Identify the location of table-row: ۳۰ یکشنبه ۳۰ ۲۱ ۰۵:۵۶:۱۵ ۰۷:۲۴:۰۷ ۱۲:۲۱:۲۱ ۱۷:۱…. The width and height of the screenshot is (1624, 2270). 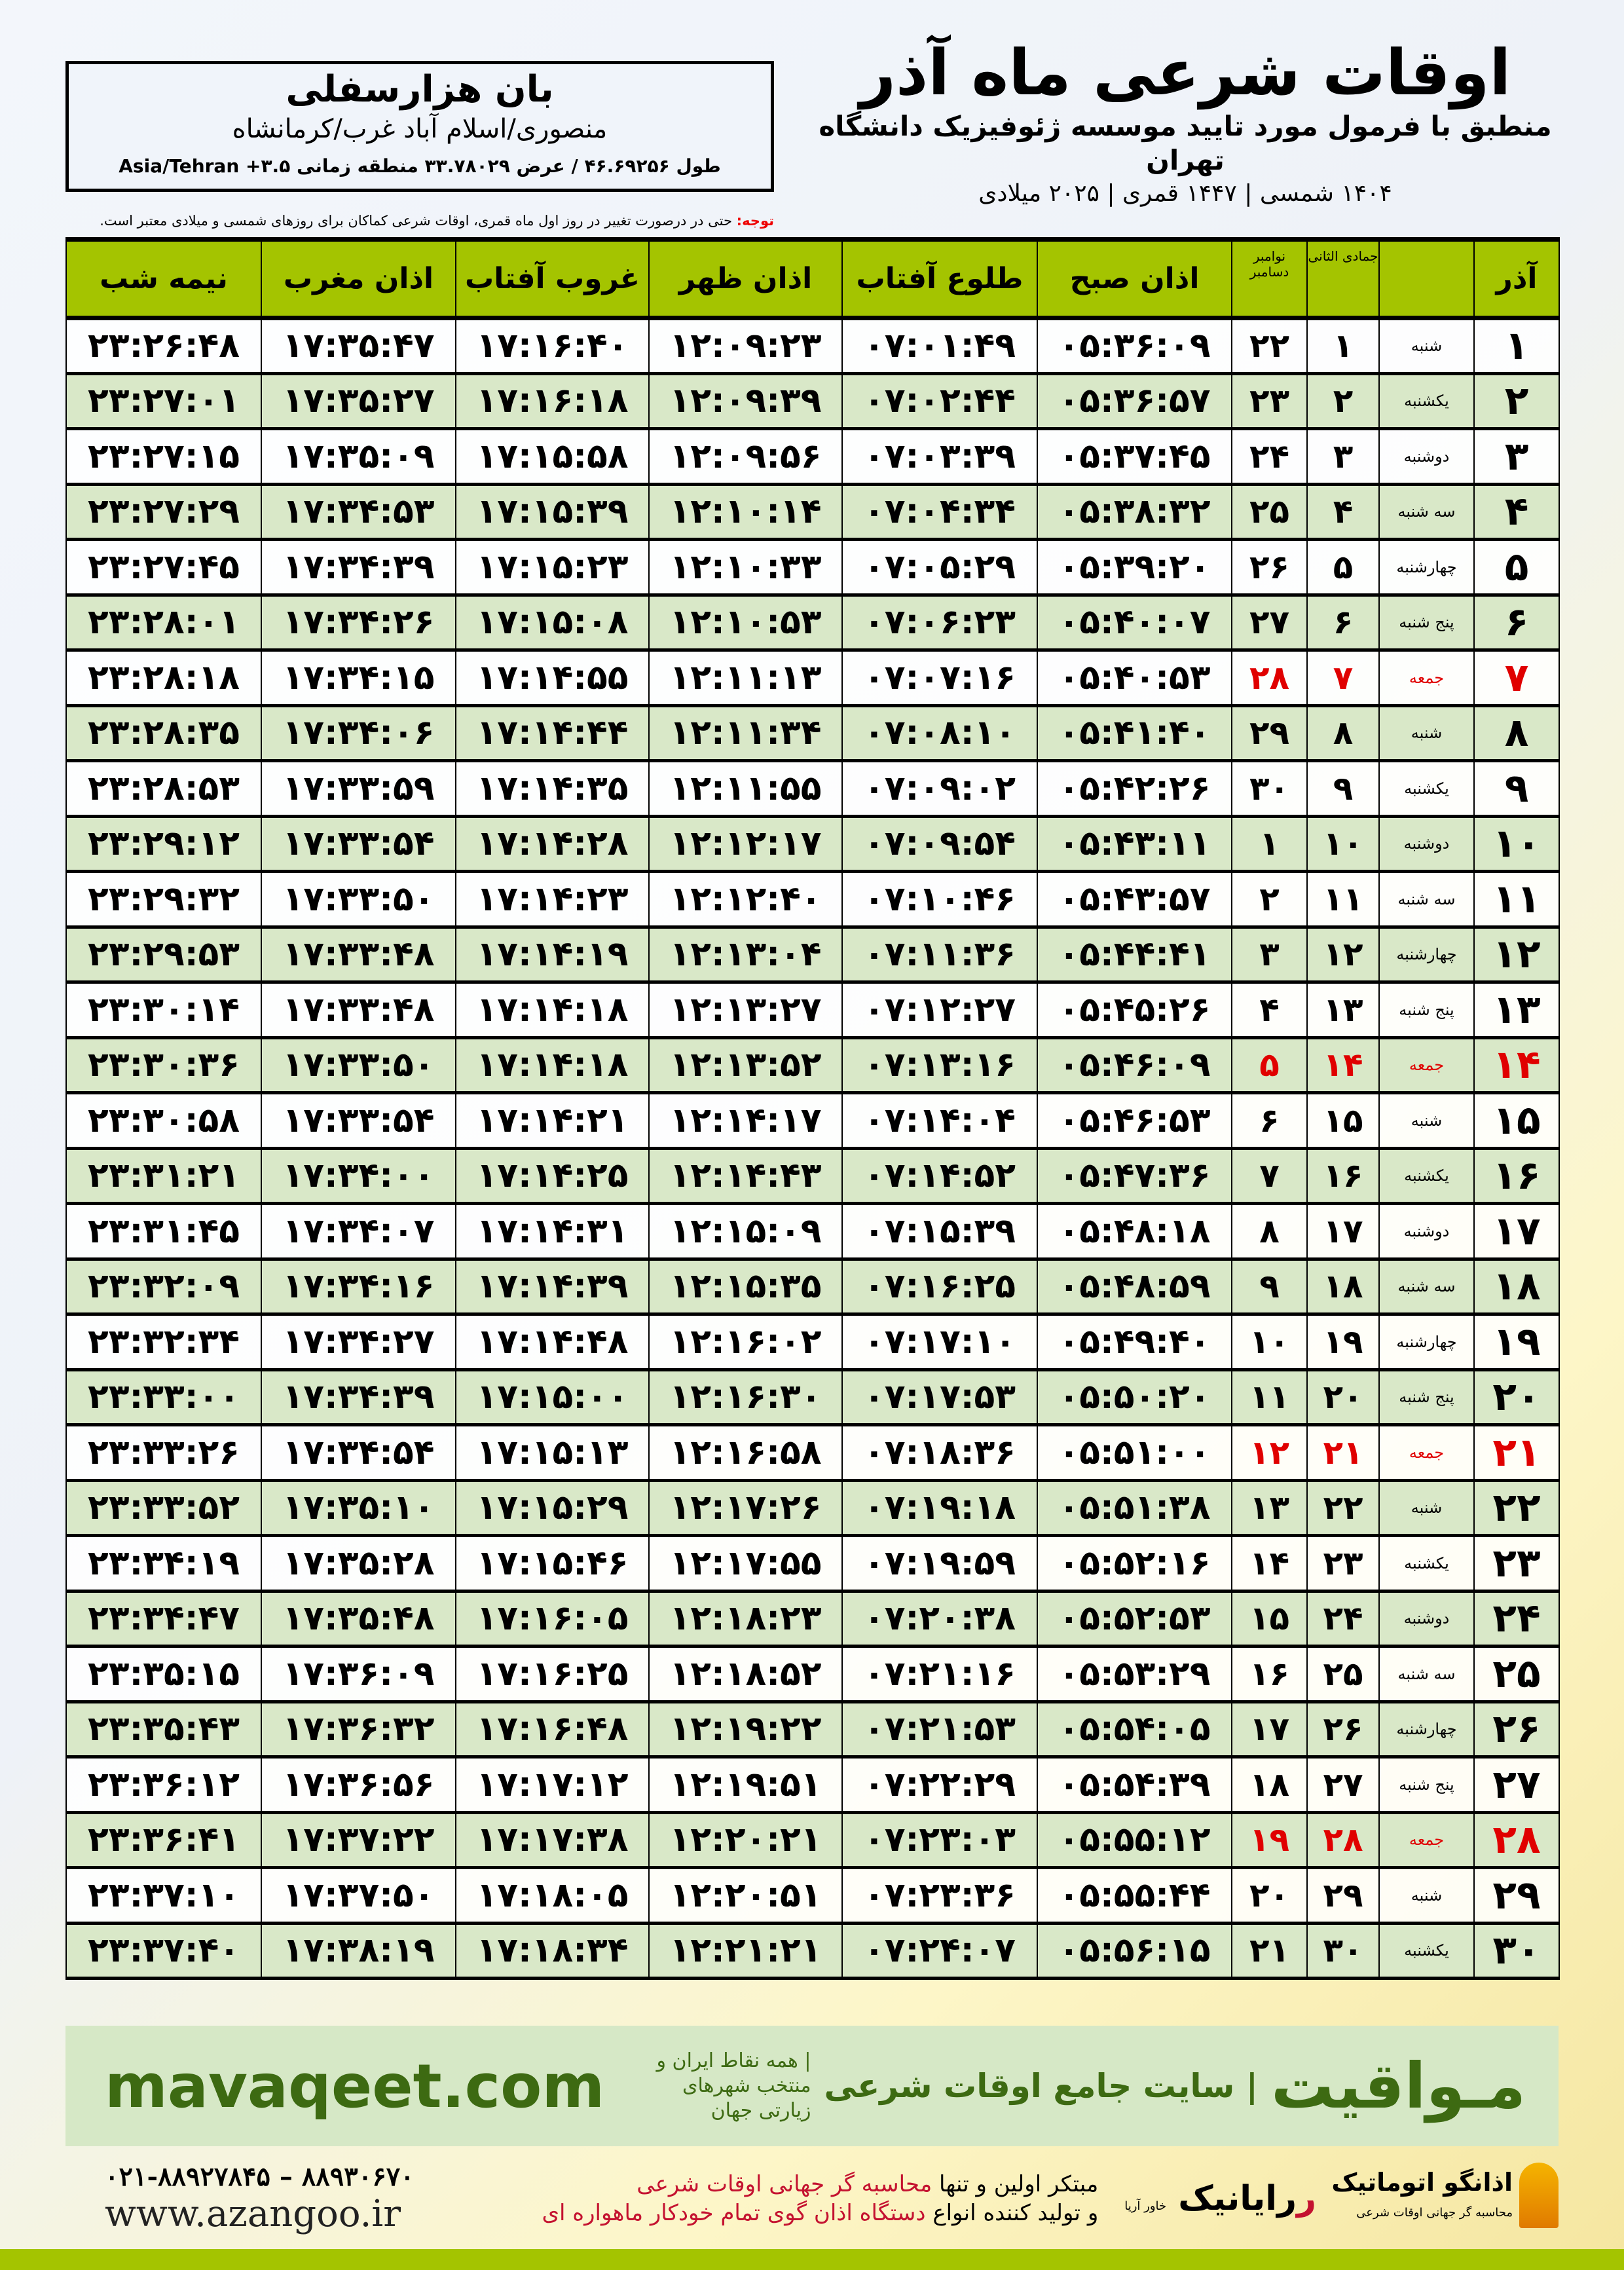
(812, 1951).